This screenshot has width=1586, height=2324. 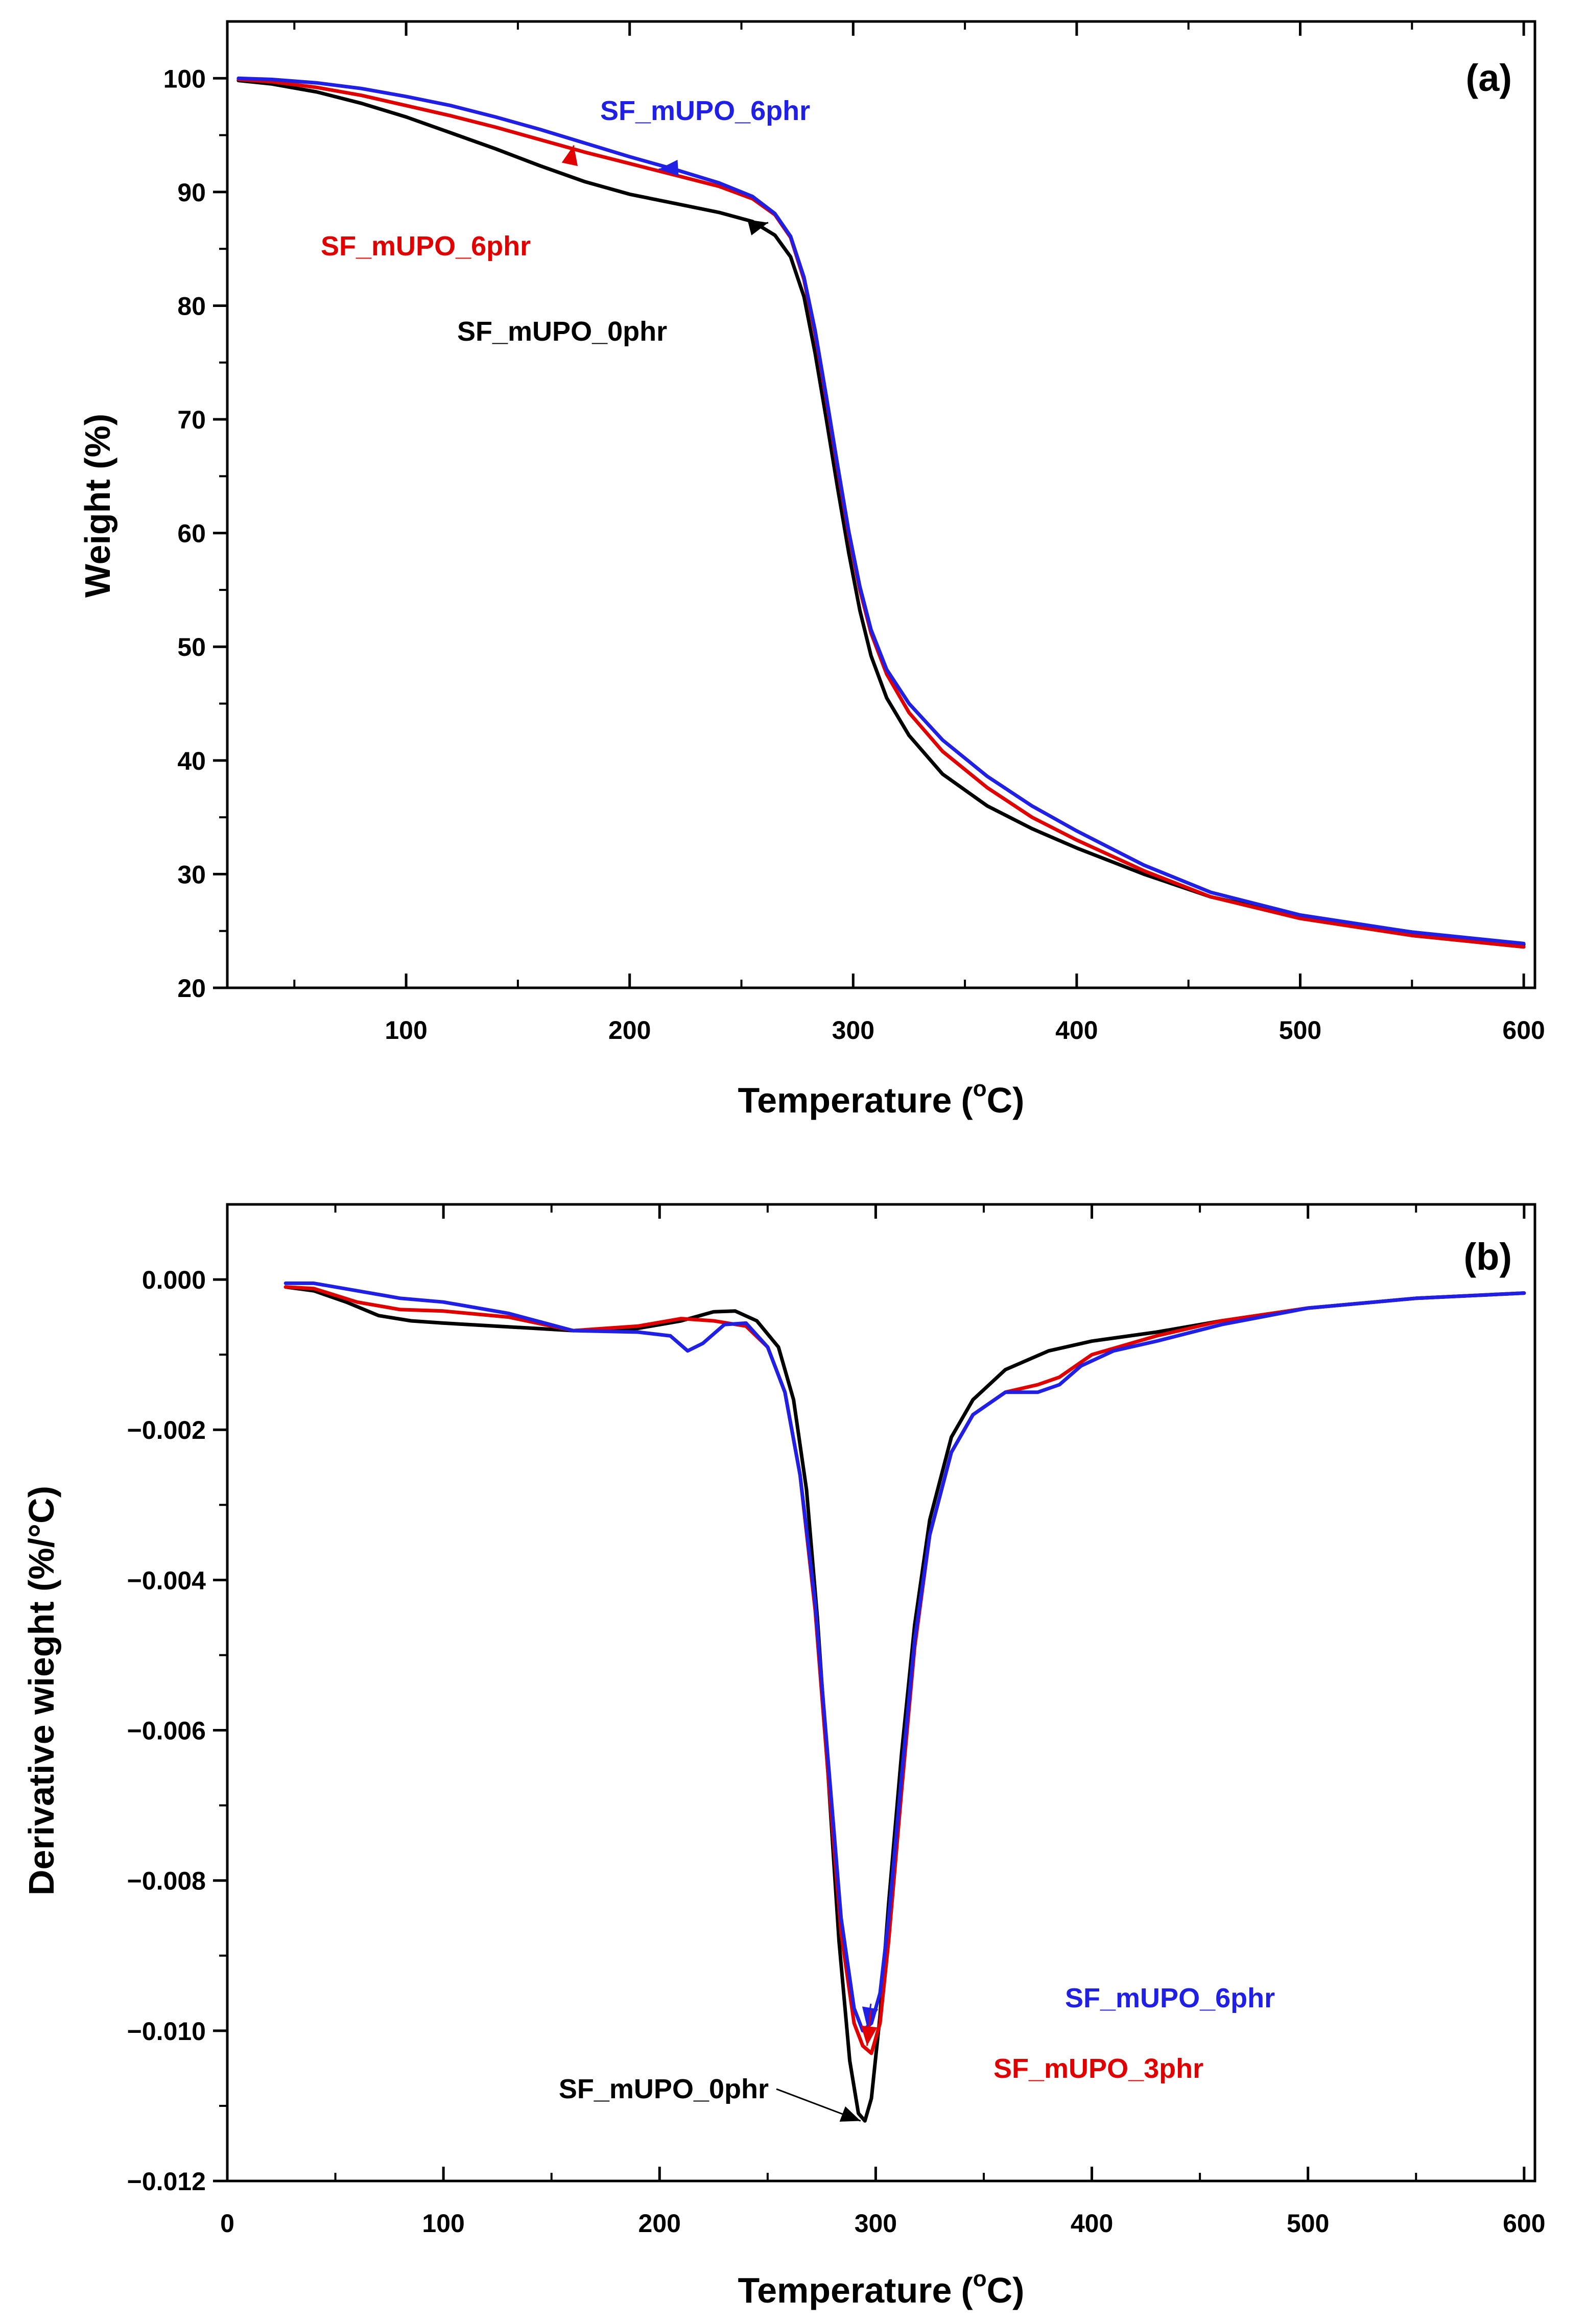 What do you see at coordinates (1523, 1030) in the screenshot?
I see `panel-a-x-tick-label: 600` at bounding box center [1523, 1030].